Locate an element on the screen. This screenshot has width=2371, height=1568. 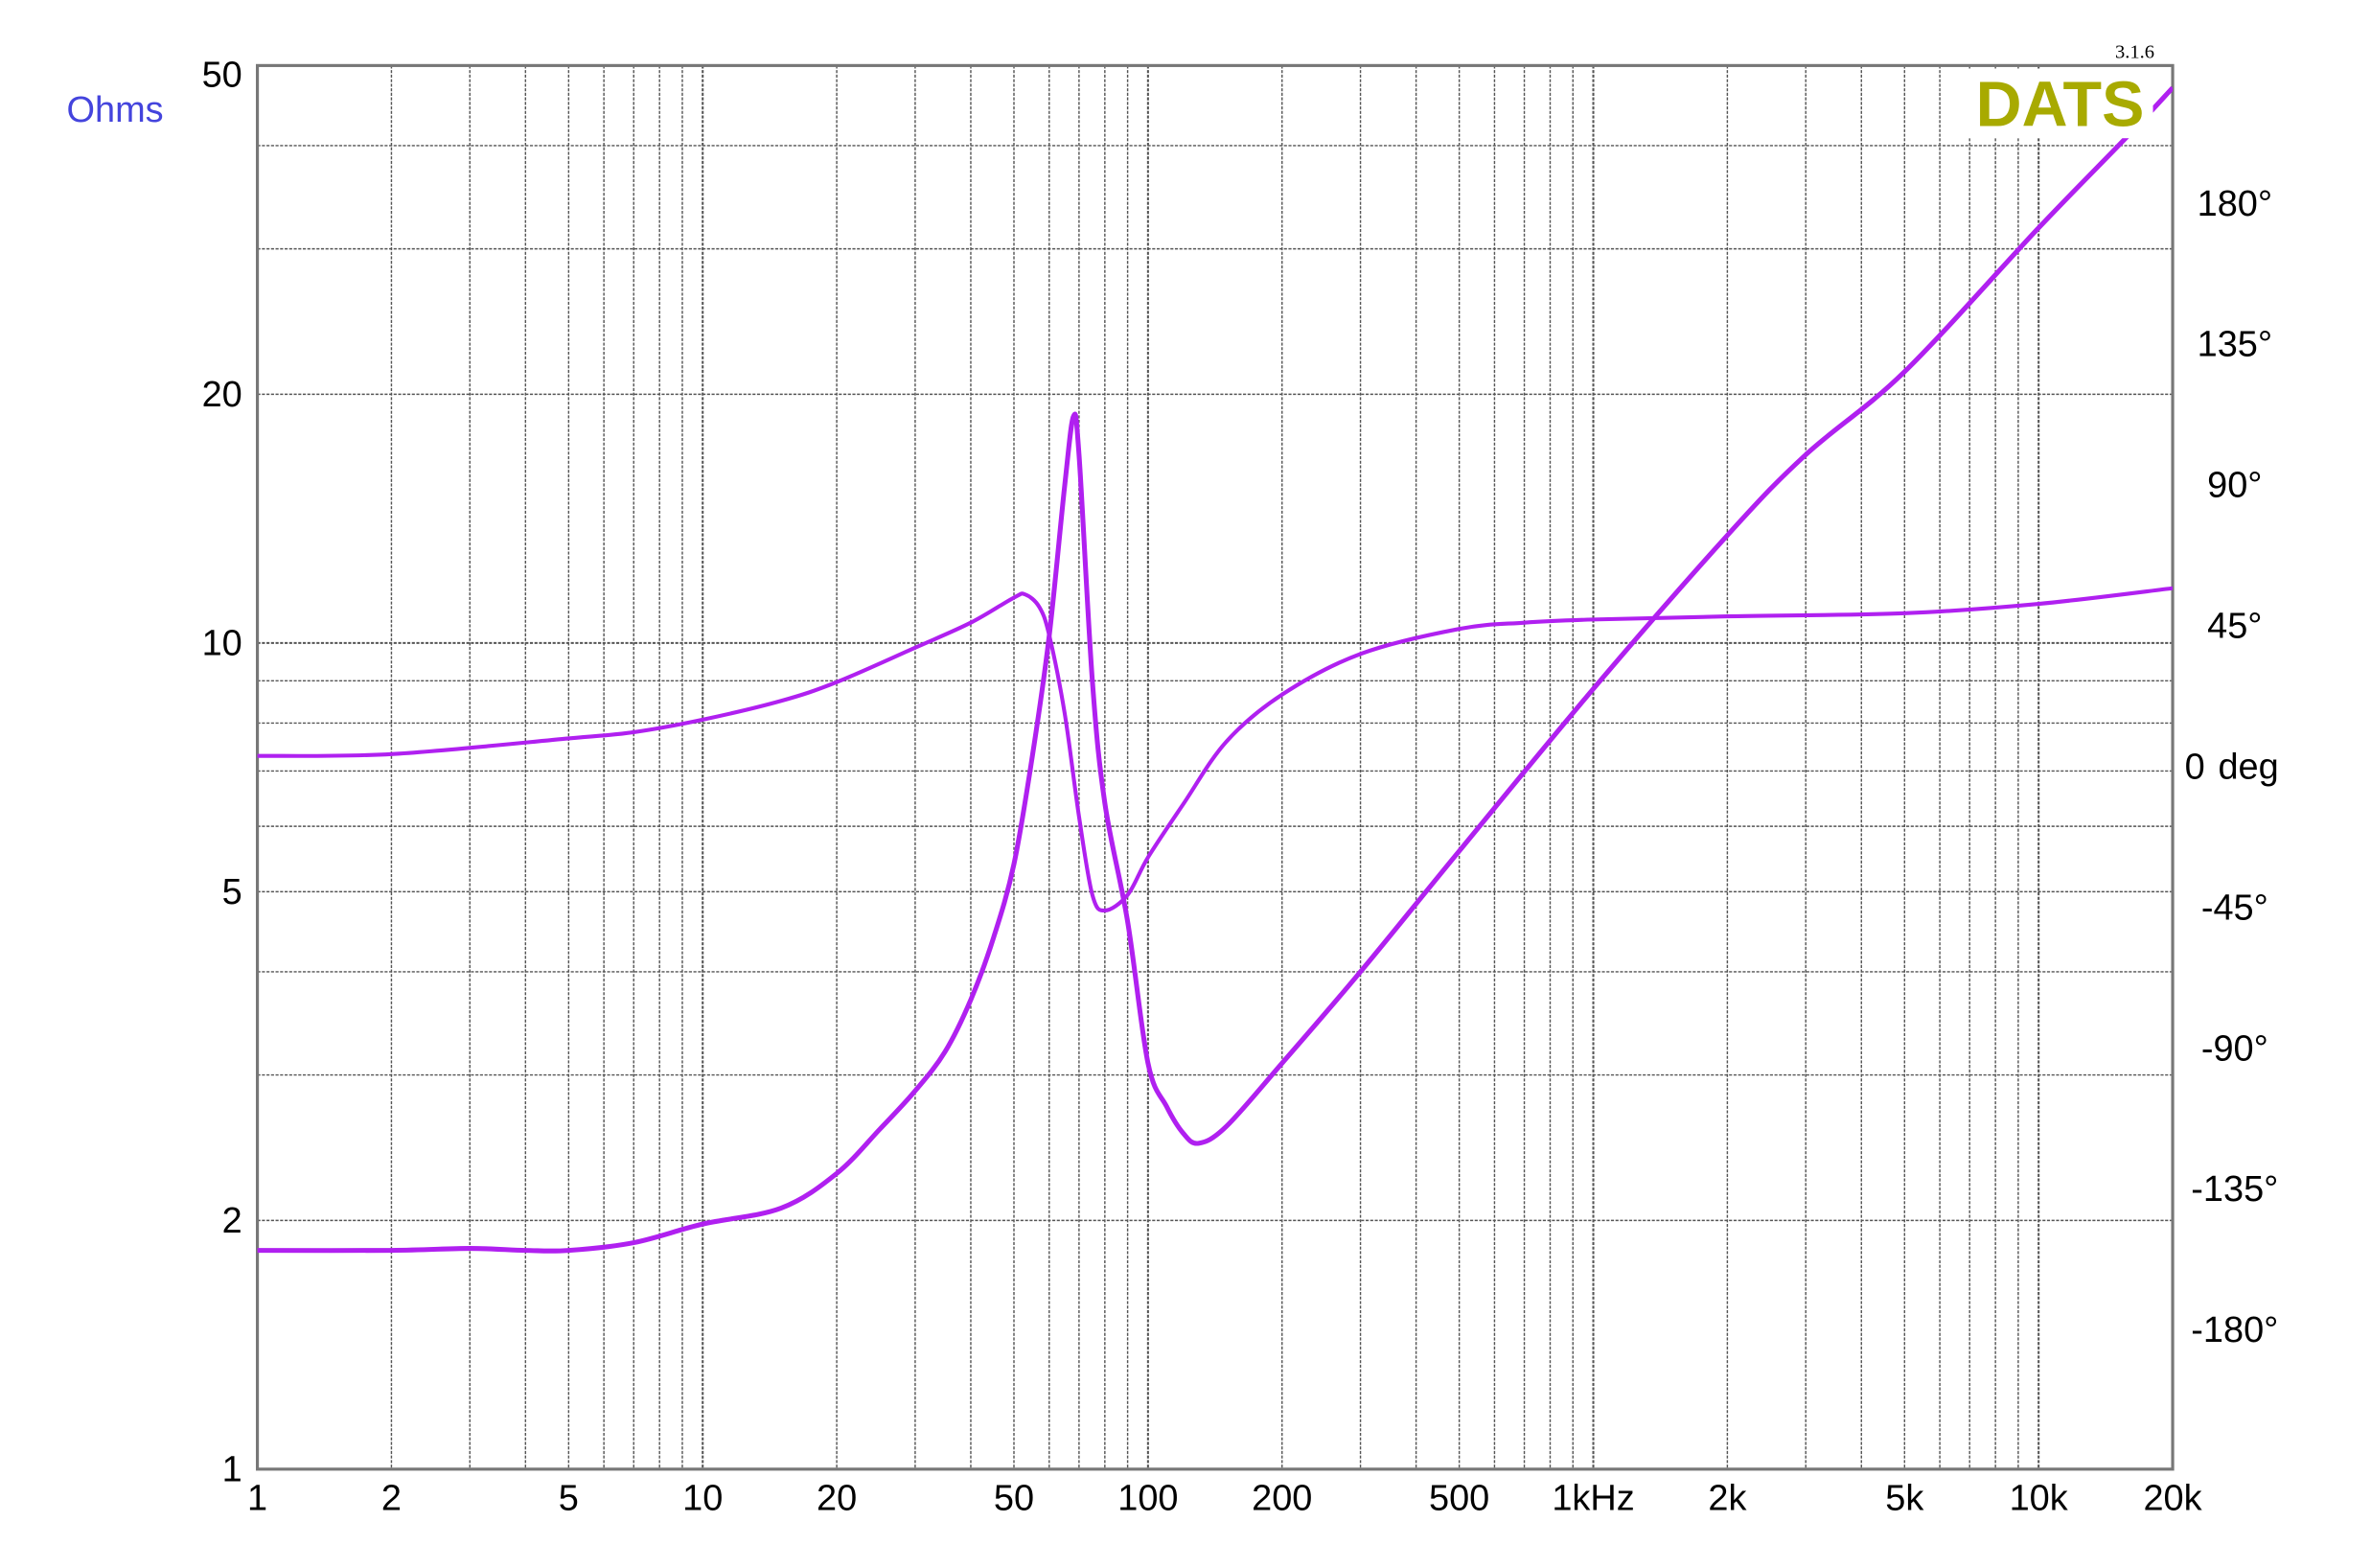
logo-background is located at coordinates (2060, 103).